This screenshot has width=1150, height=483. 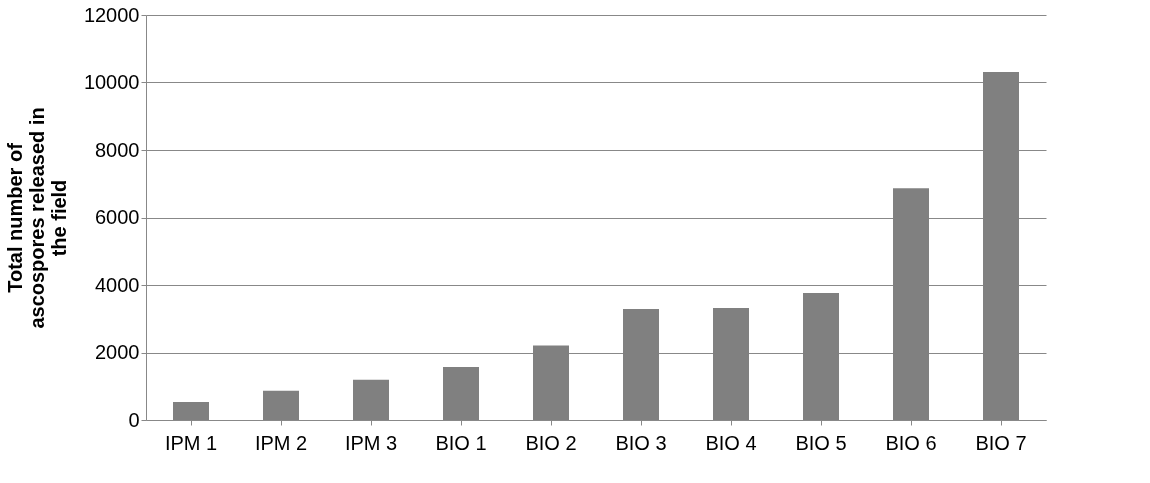 I want to click on y-tick-label: 0, so click(x=134, y=419).